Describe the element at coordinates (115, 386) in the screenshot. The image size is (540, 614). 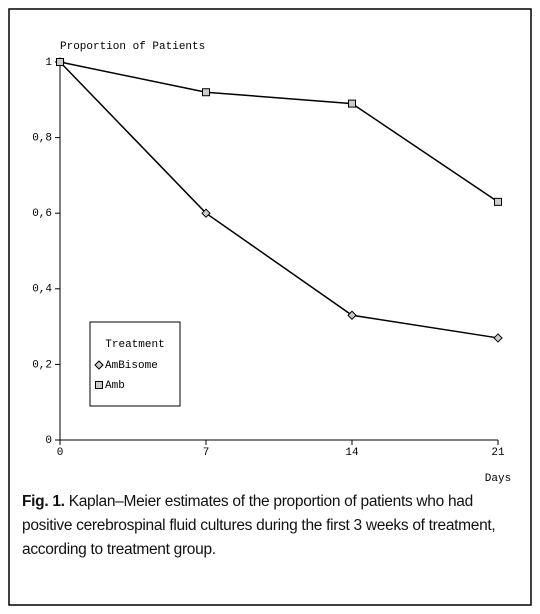
I see `legend-label: Amb` at that location.